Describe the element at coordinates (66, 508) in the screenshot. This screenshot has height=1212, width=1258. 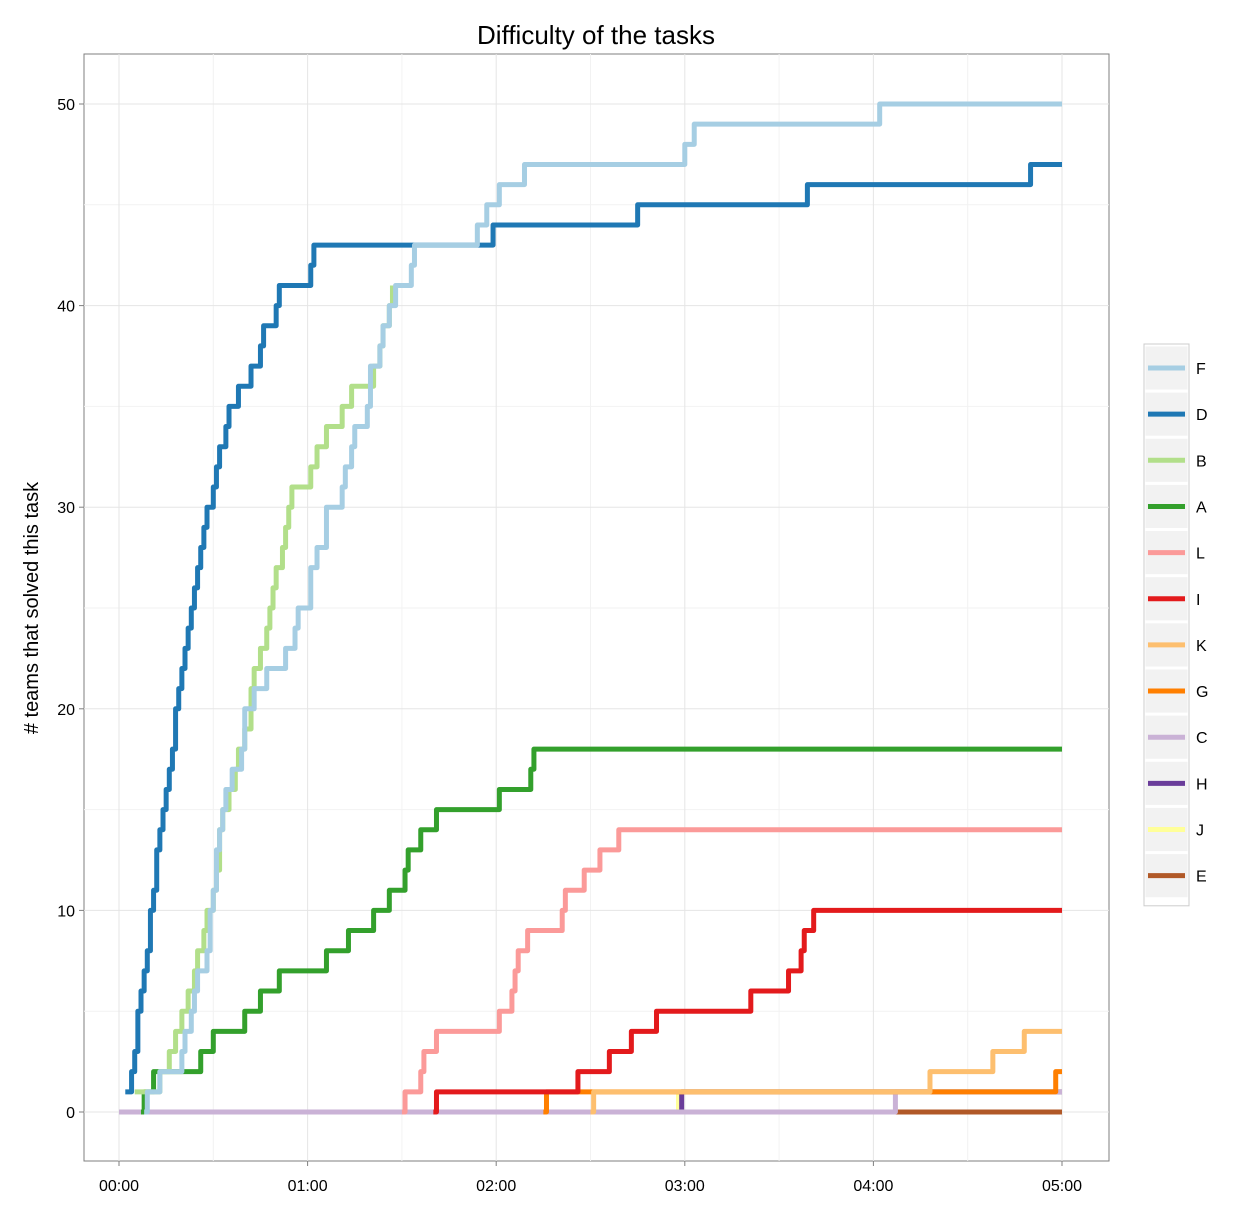
I see `y-tick-label: 30` at that location.